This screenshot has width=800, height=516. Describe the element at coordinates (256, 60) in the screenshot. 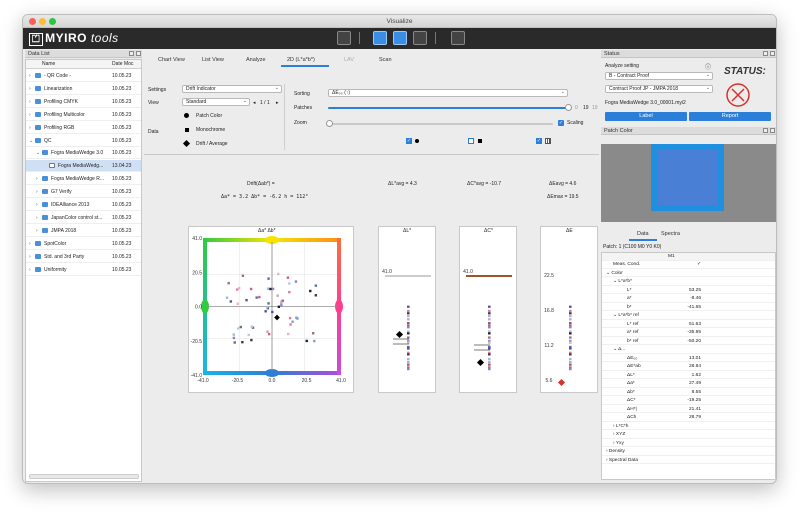

I see `tab-analyze: Analyze` at that location.